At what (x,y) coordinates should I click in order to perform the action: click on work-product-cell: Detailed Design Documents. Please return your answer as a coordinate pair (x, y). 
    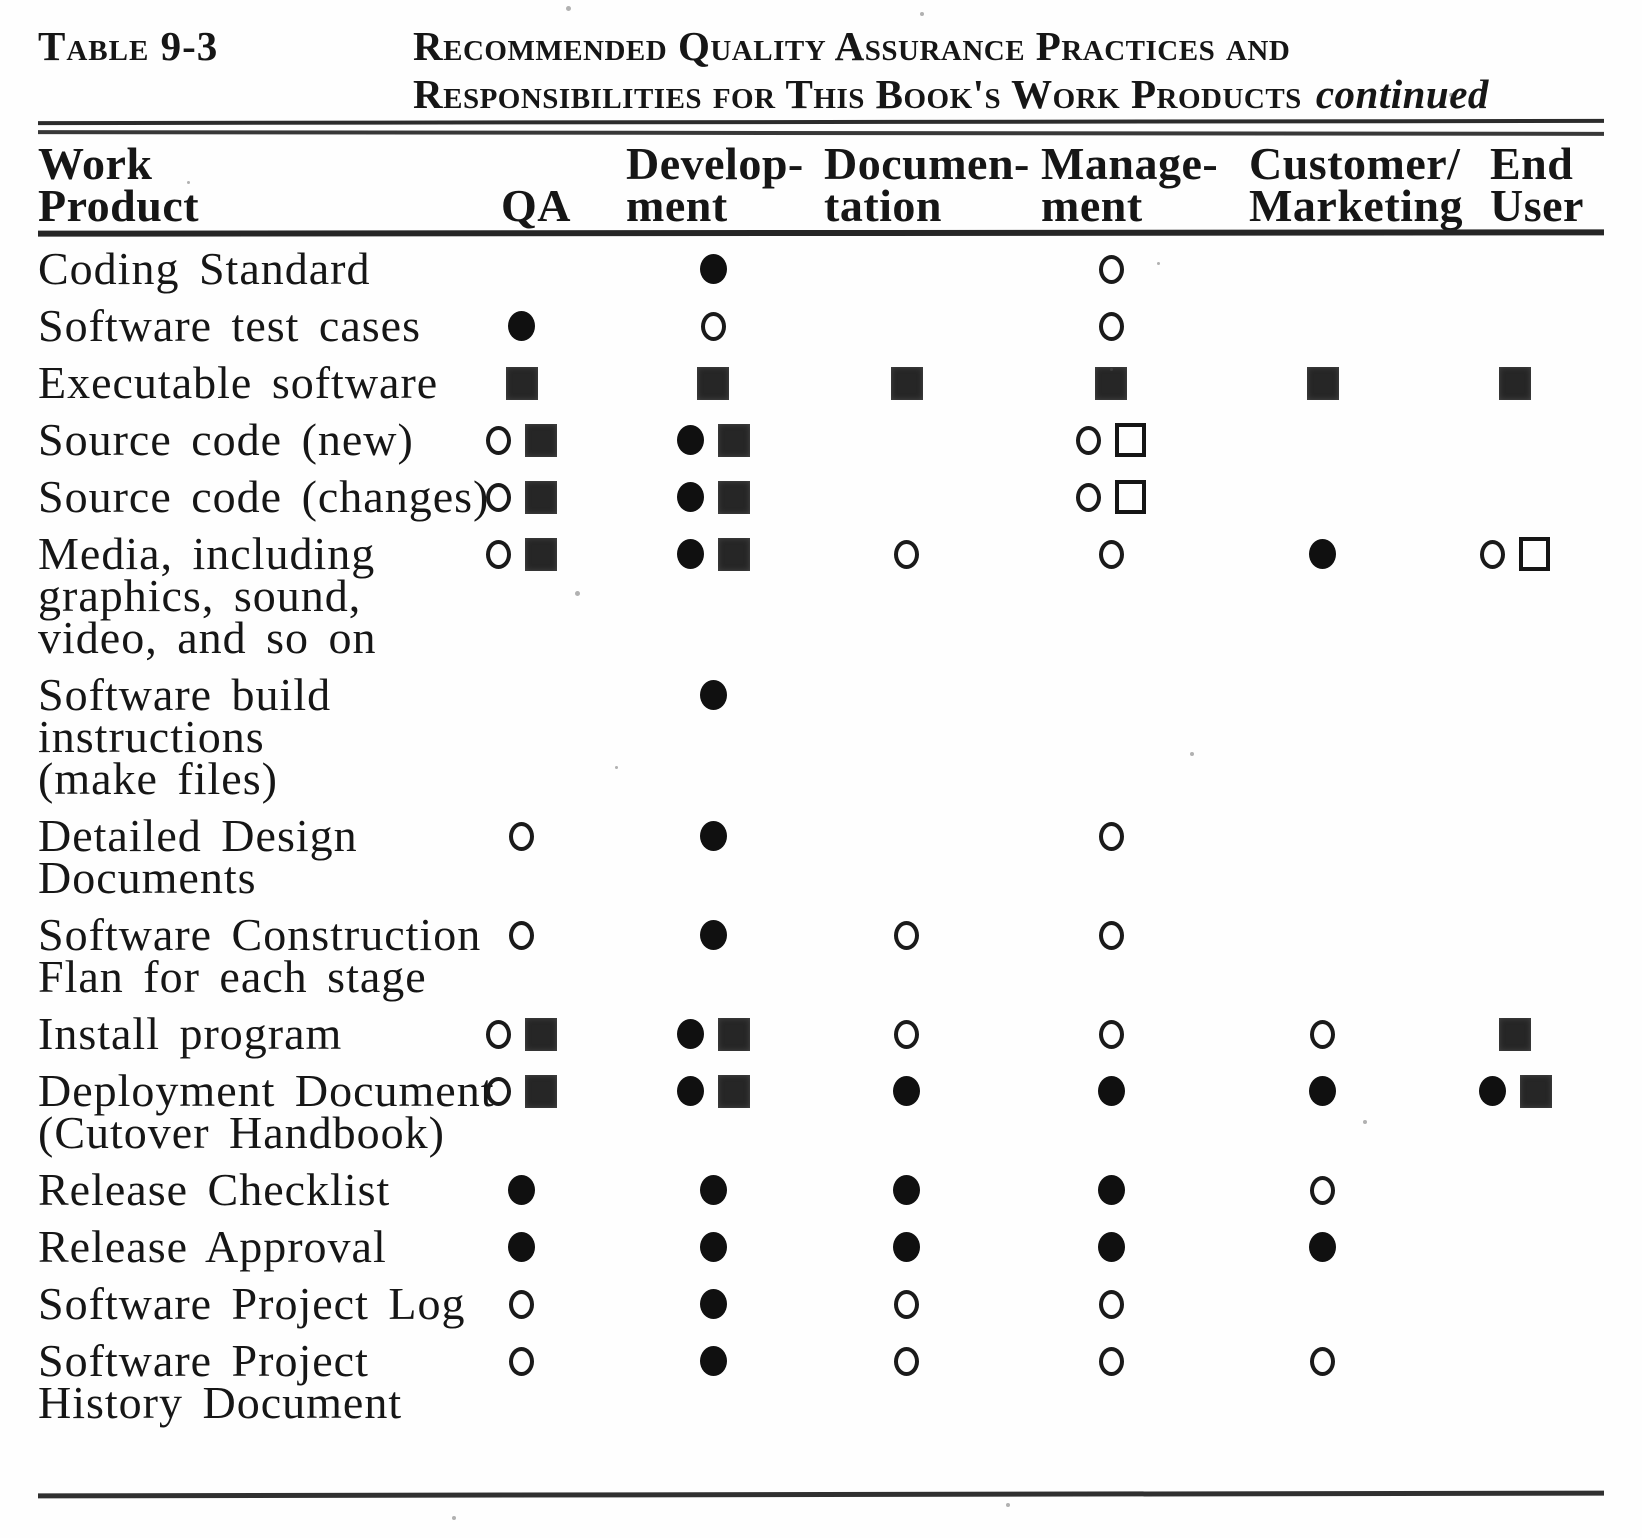
    Looking at the image, I should click on (266, 857).